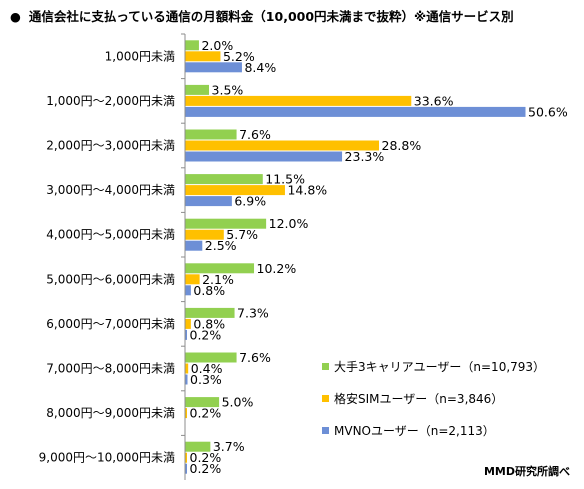  What do you see at coordinates (242, 234) in the screenshot?
I see `data-label: 5.7%` at bounding box center [242, 234].